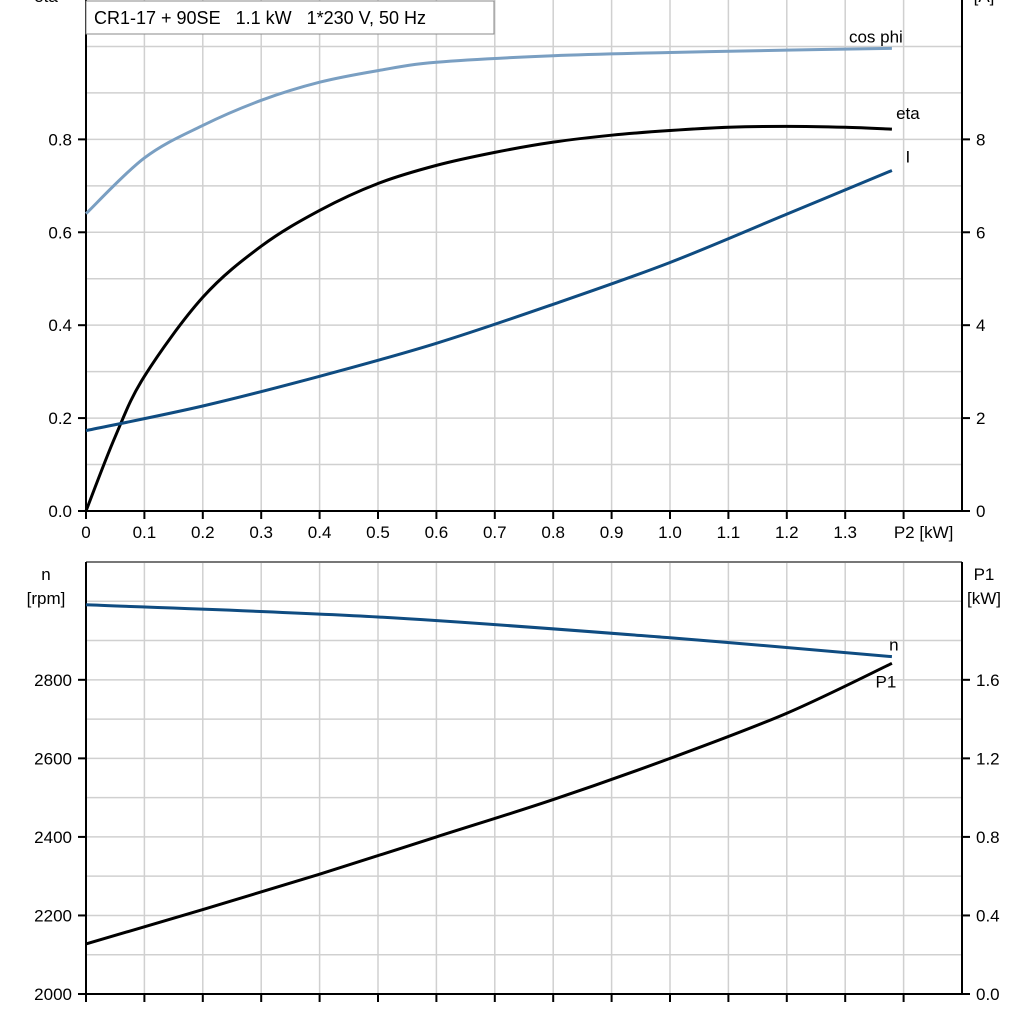  What do you see at coordinates (60, 139) in the screenshot?
I see `y-tick-label-left: 0.8` at bounding box center [60, 139].